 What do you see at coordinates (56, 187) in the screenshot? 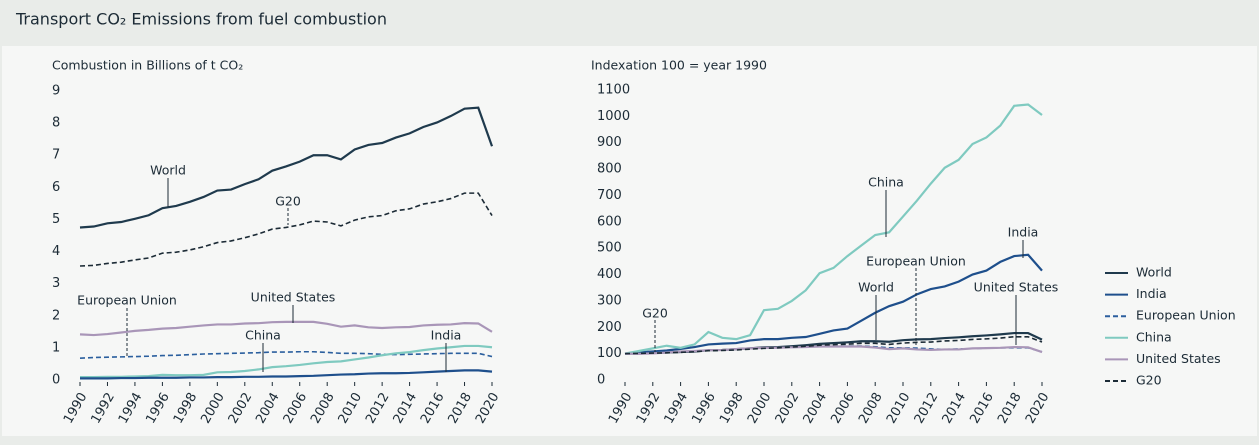
I see `y-tick-label: 6` at bounding box center [56, 187].